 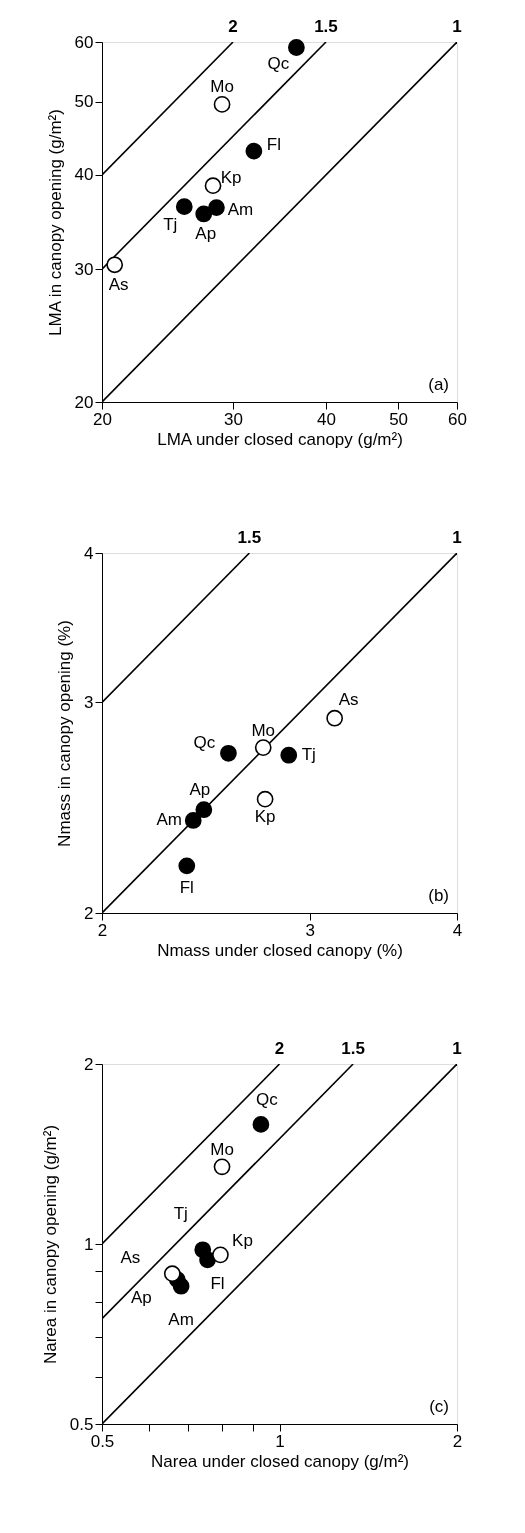 I want to click on x-tick-label: 4, so click(x=457, y=930).